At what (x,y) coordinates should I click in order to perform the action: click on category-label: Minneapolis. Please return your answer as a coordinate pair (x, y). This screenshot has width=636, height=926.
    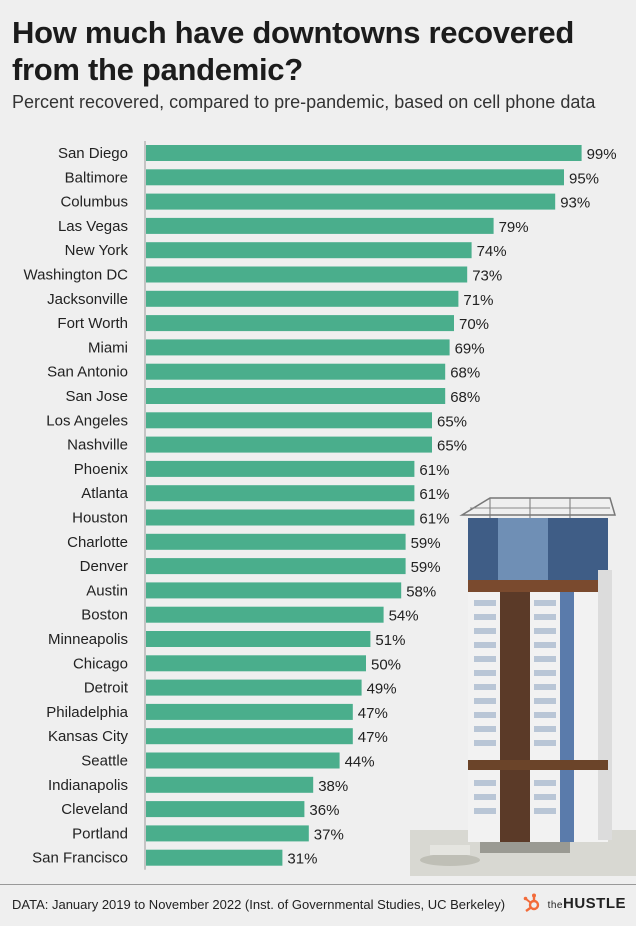
    Looking at the image, I should click on (88, 639).